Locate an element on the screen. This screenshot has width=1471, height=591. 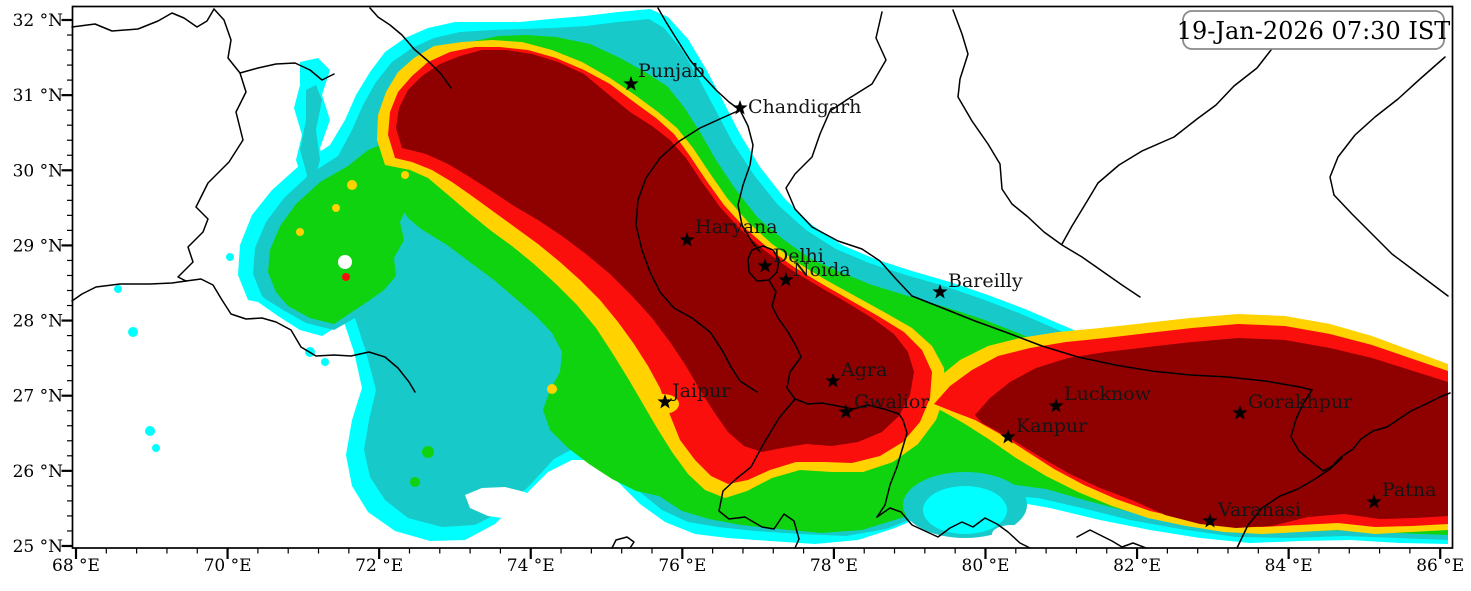
border-hp-punjab is located at coordinates (410, 48).